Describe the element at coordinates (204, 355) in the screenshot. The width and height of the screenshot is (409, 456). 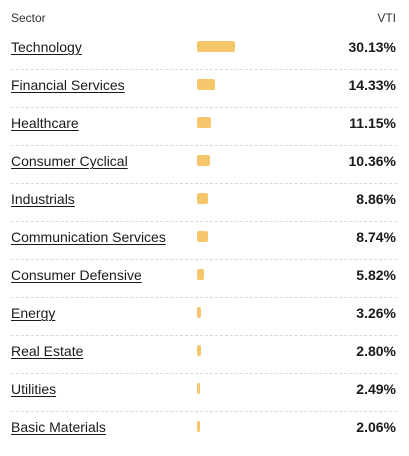
I see `table-row: Real Estate 2.80%` at that location.